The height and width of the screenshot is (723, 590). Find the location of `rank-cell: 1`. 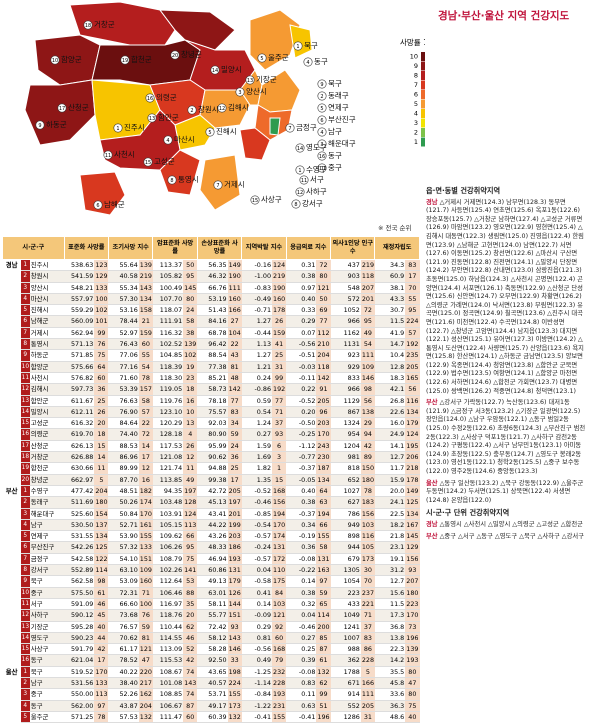

rank-cell: 1 is located at coordinates (279, 468).